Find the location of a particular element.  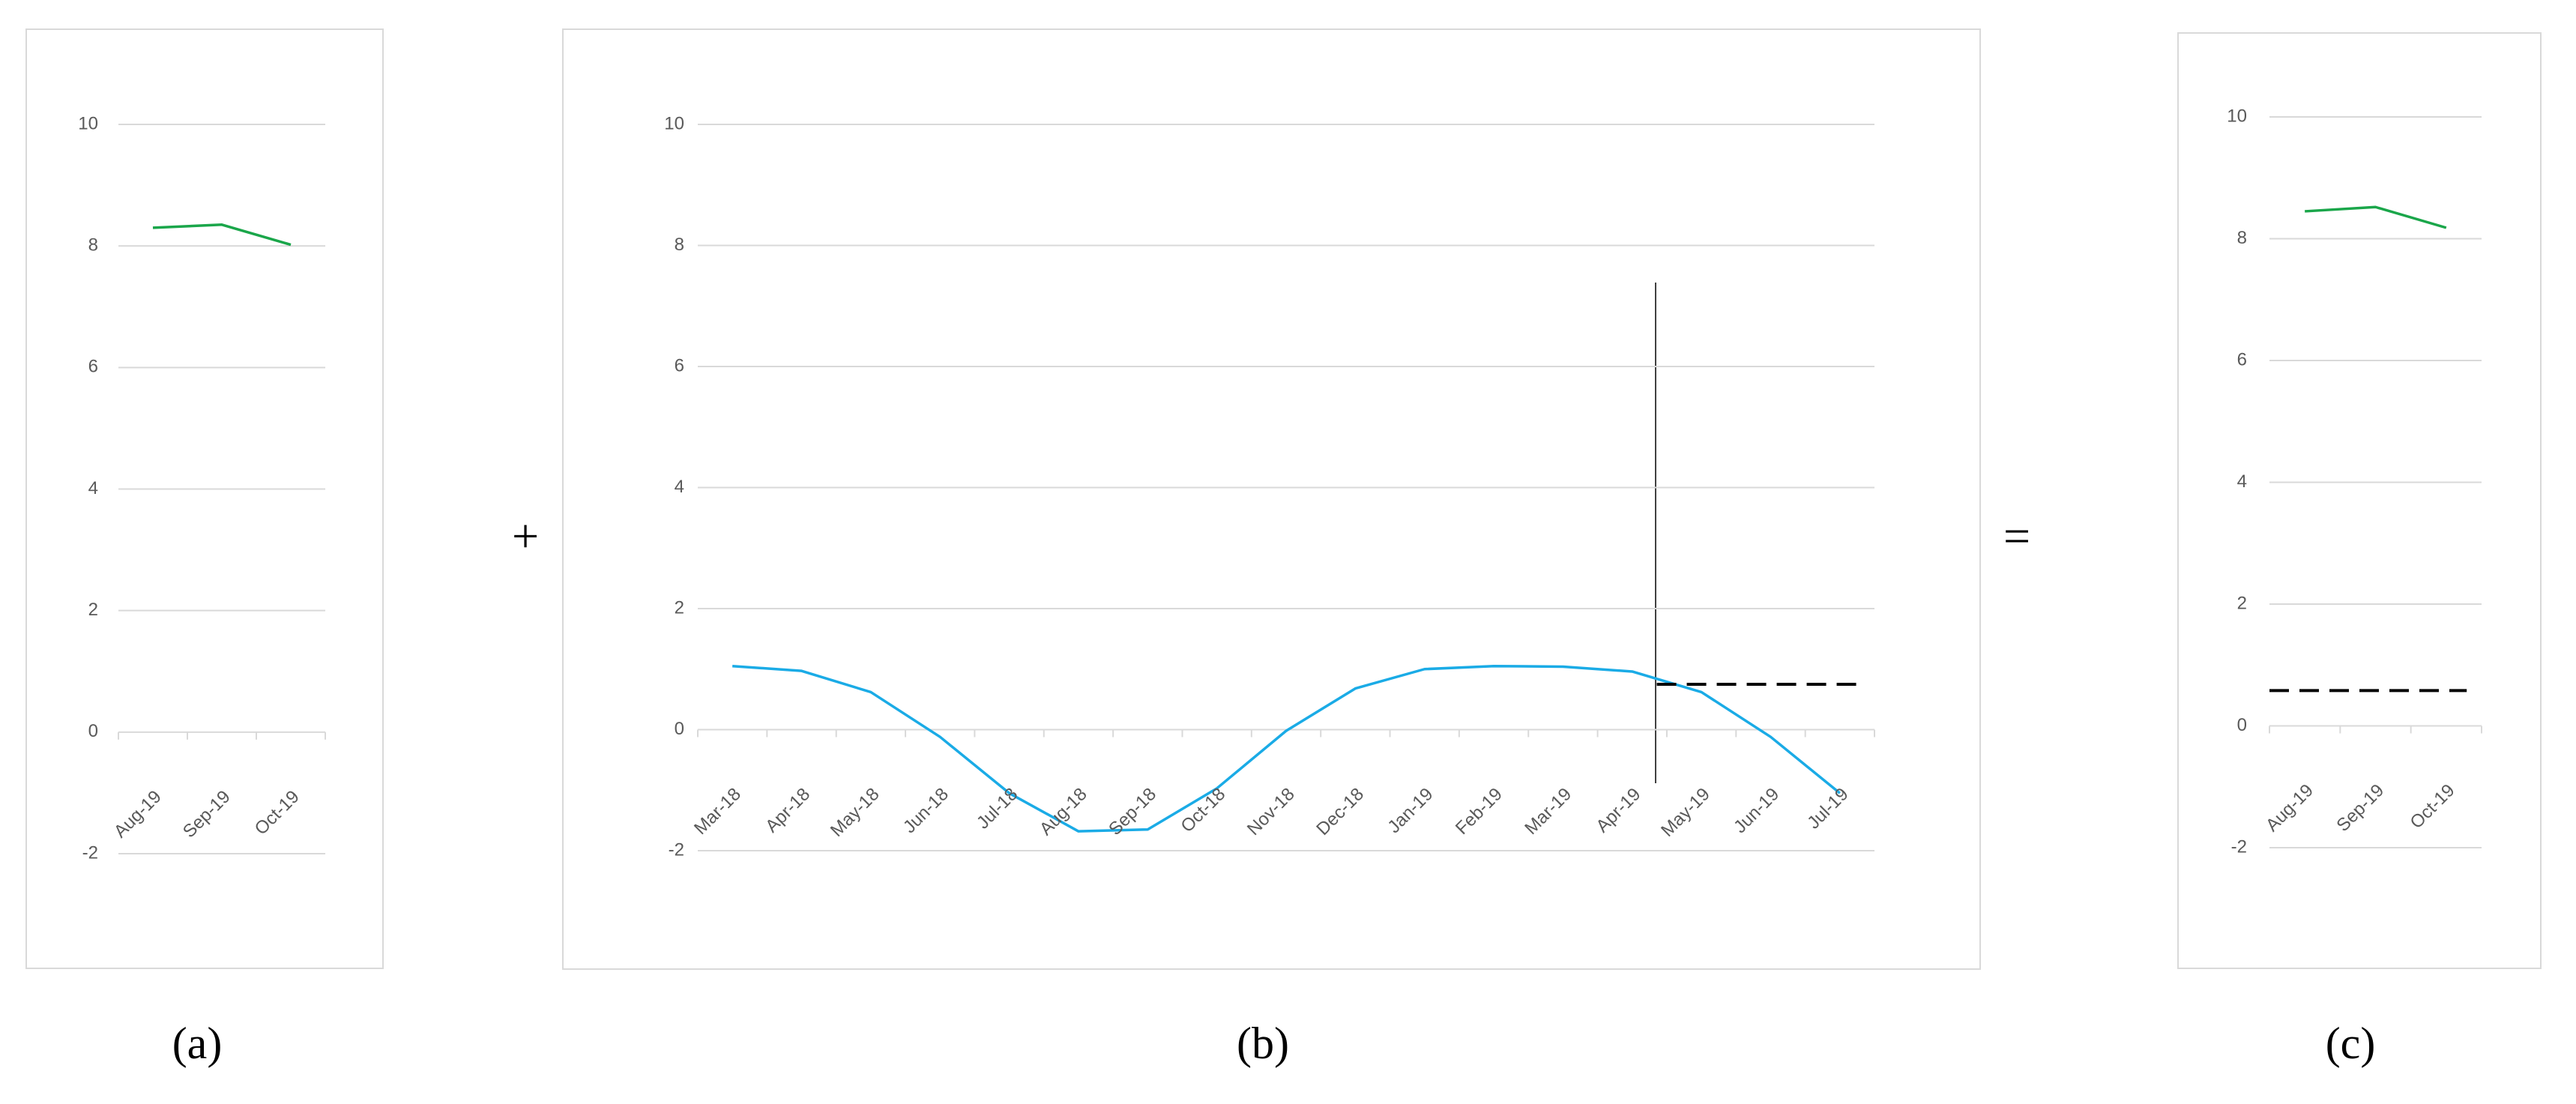

plus-sign: + is located at coordinates (526, 536).